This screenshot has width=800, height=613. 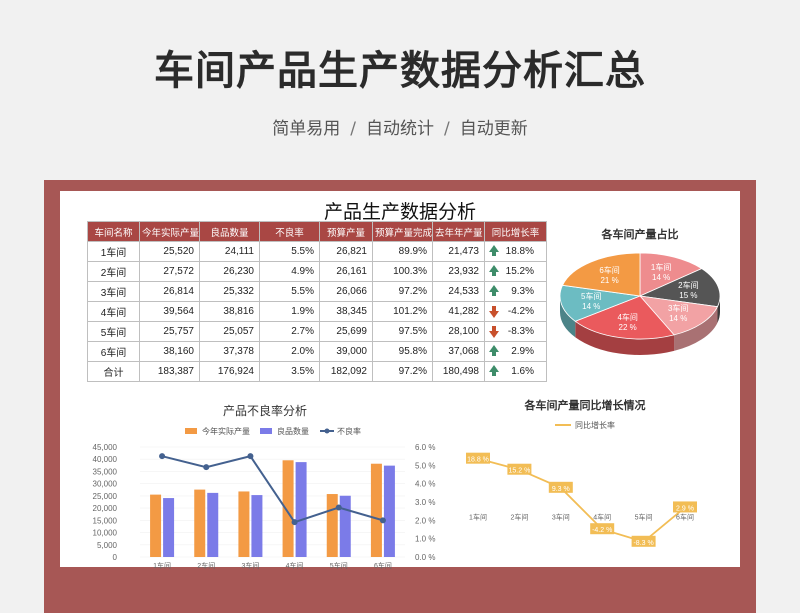 I want to click on column-header: 同比增长率, so click(x=515, y=231).